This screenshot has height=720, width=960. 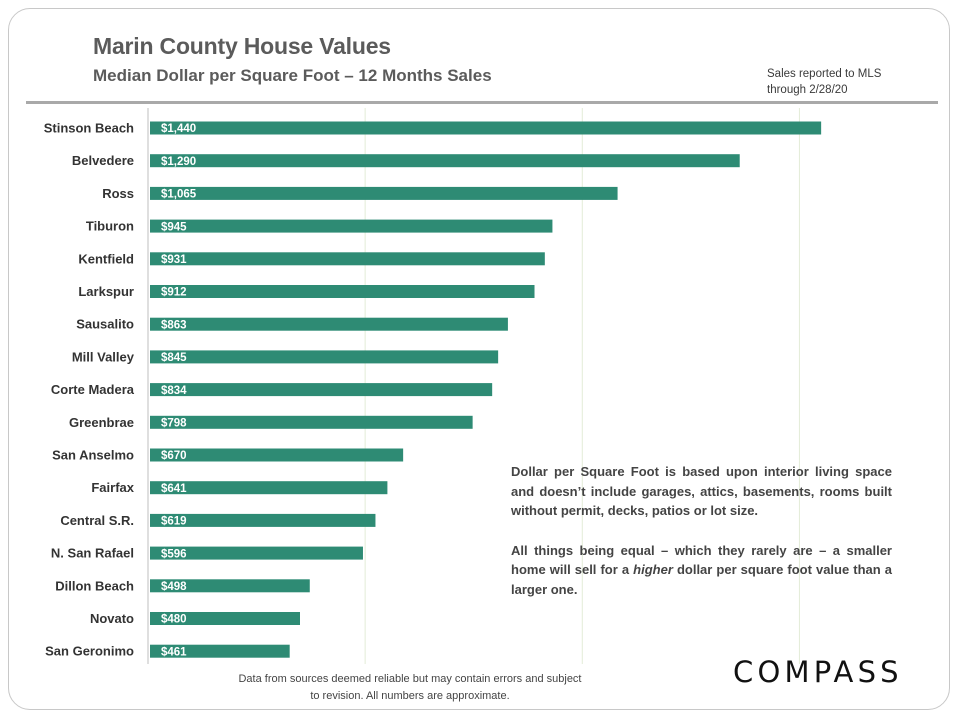 I want to click on category-label: Larkspur, so click(x=106, y=291).